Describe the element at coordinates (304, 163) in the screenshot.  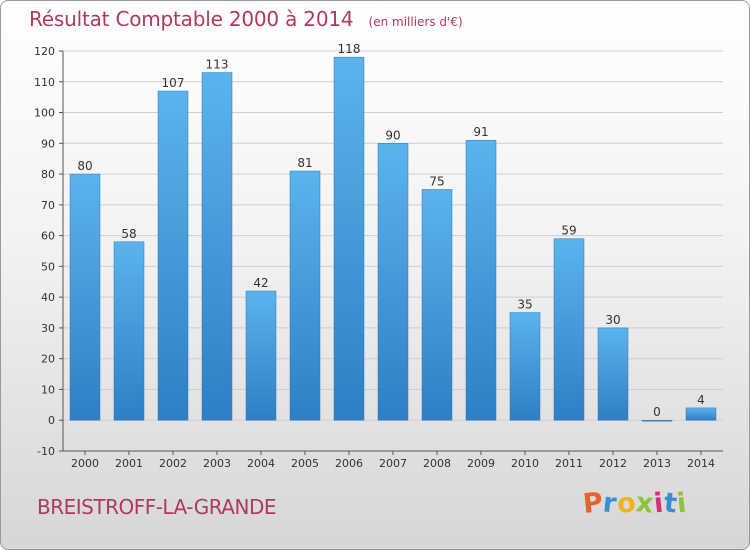
I see `value-label-2005: 81` at that location.